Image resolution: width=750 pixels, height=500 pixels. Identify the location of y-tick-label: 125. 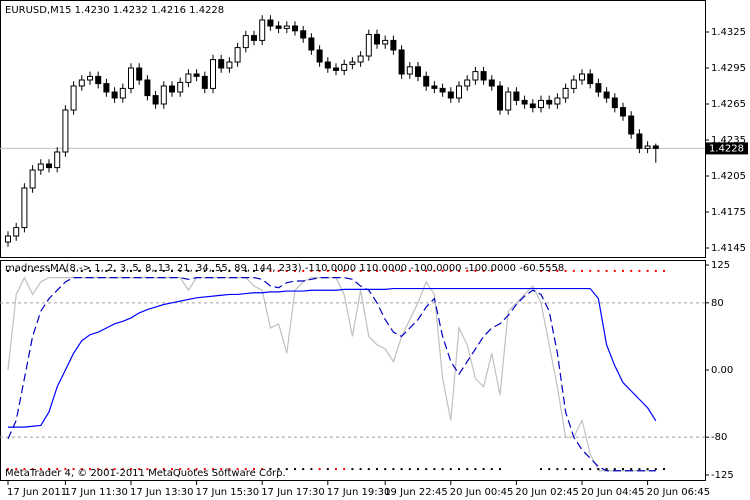
(720, 265).